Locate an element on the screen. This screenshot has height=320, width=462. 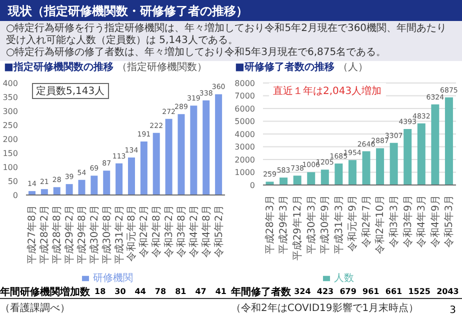
text: 18 is located at coordinates (100, 291).